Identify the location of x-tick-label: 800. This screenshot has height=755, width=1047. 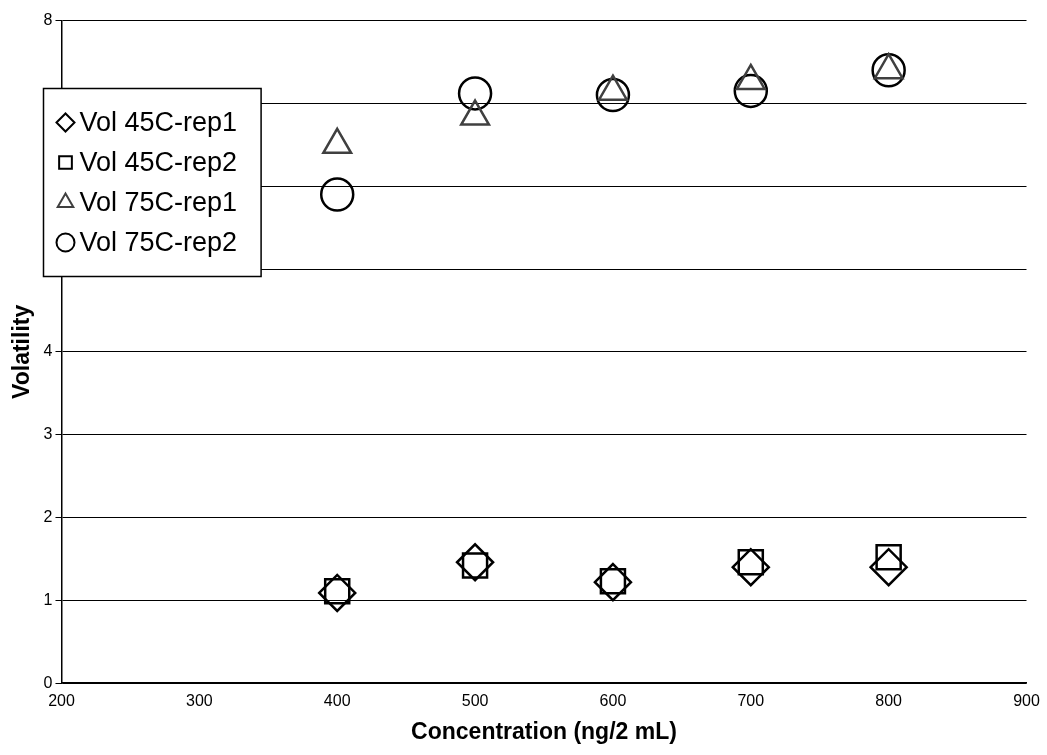
(889, 701).